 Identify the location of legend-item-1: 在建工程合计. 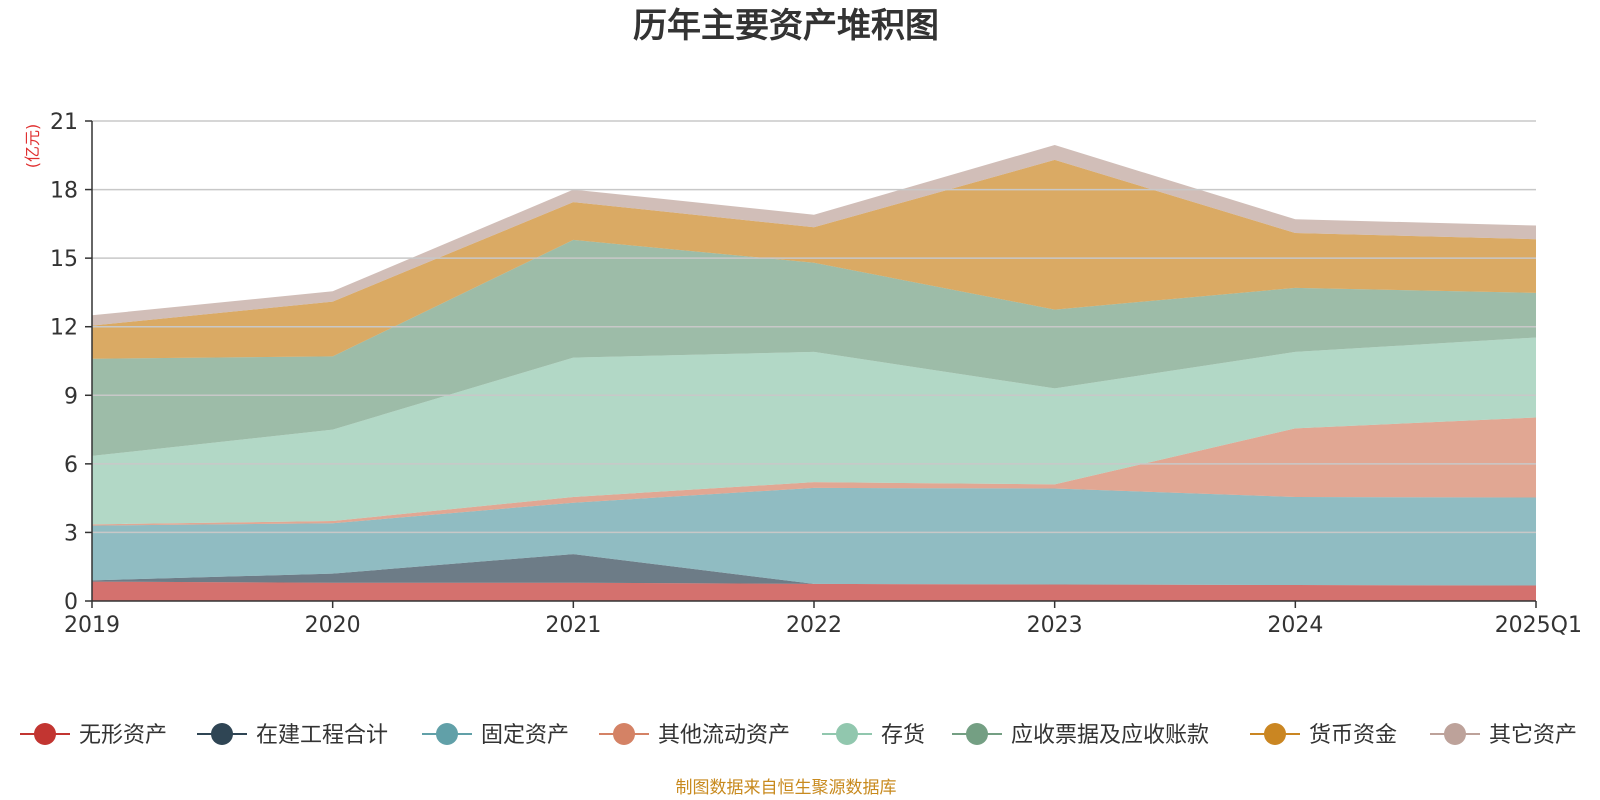
(292, 735).